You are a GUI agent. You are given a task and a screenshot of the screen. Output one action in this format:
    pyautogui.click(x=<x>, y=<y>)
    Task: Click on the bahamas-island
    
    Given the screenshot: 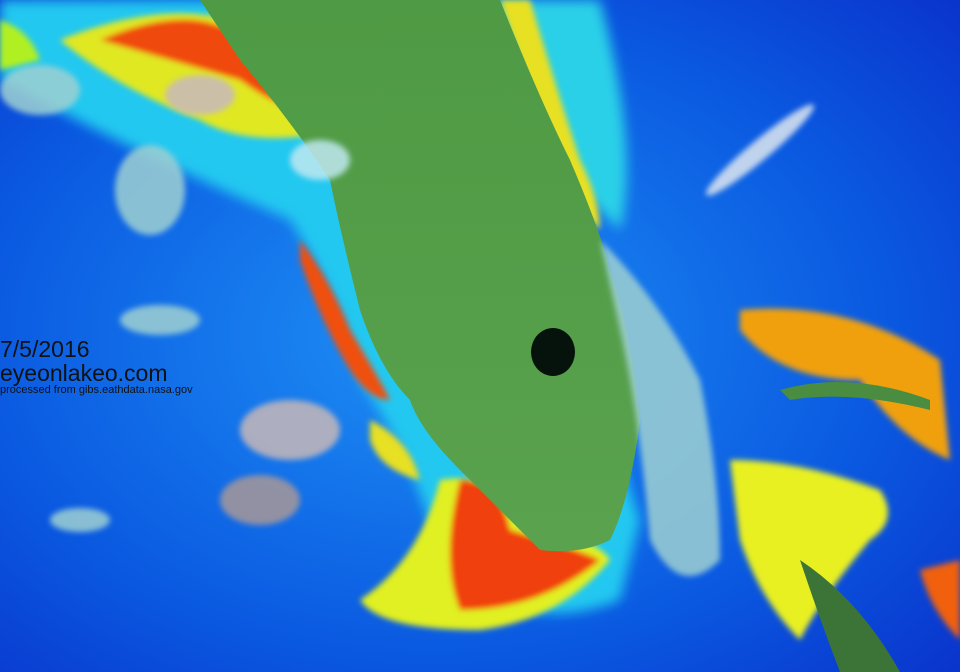 What is the action you would take?
    pyautogui.click(x=855, y=396)
    